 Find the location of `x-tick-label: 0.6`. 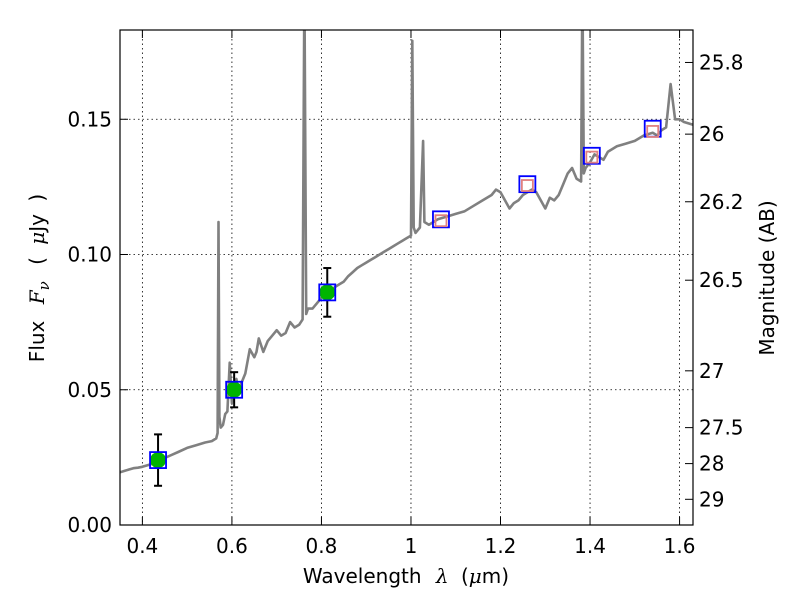

x-tick-label: 0.6 is located at coordinates (232, 546).